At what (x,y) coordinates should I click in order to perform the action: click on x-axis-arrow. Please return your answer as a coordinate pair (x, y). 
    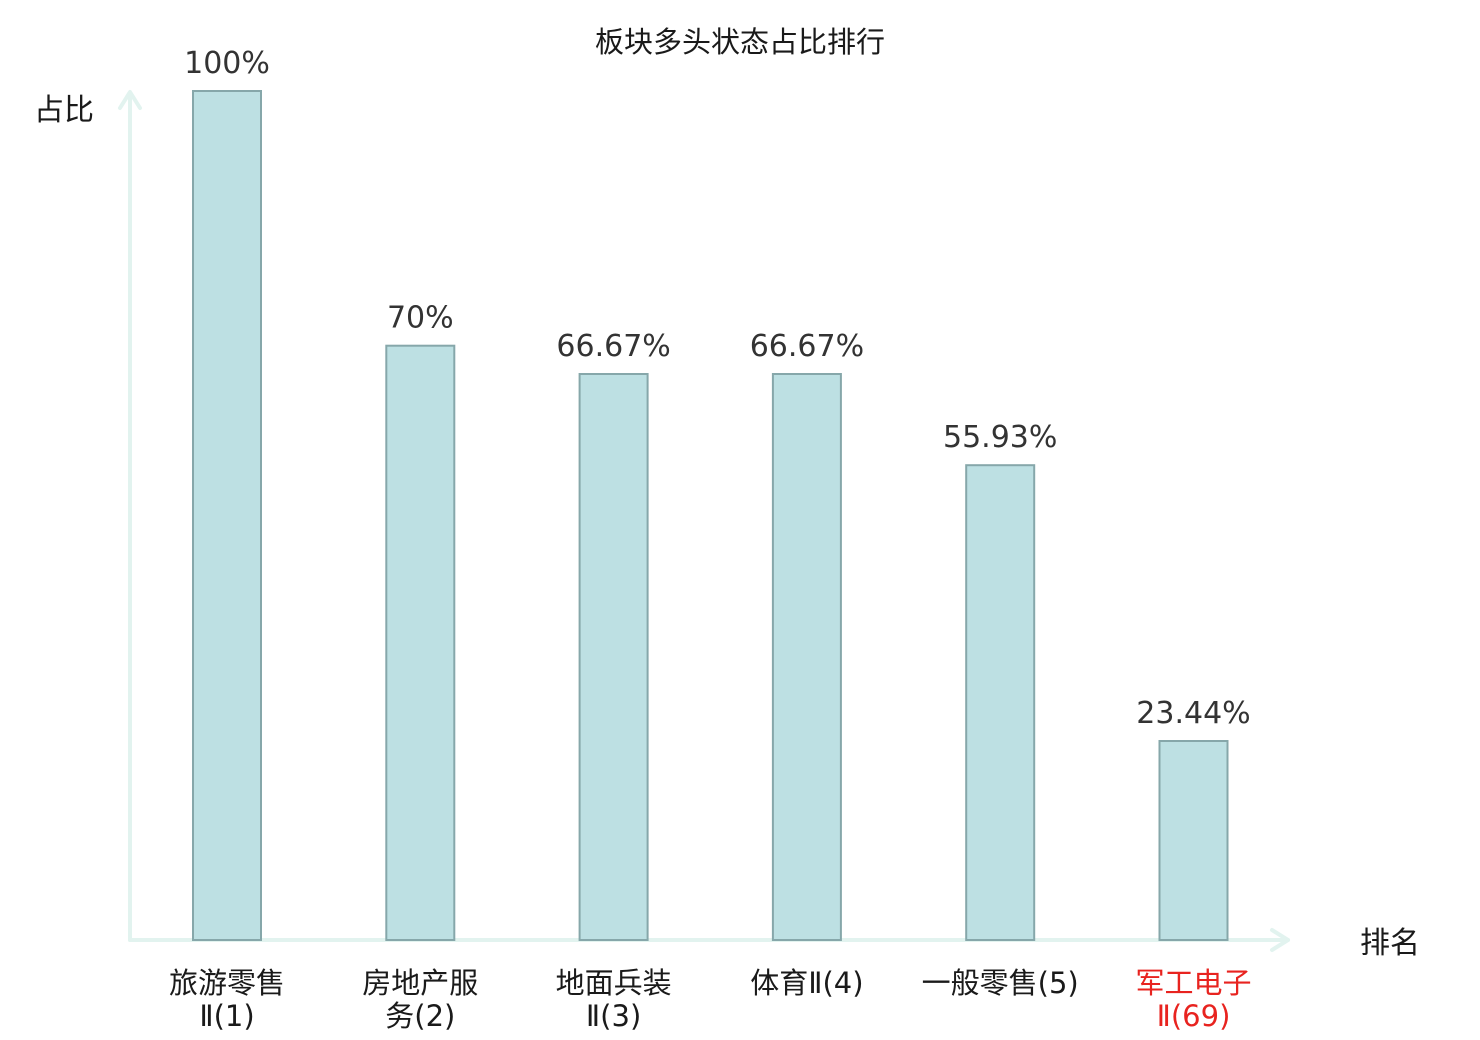
    Looking at the image, I should click on (1280, 940).